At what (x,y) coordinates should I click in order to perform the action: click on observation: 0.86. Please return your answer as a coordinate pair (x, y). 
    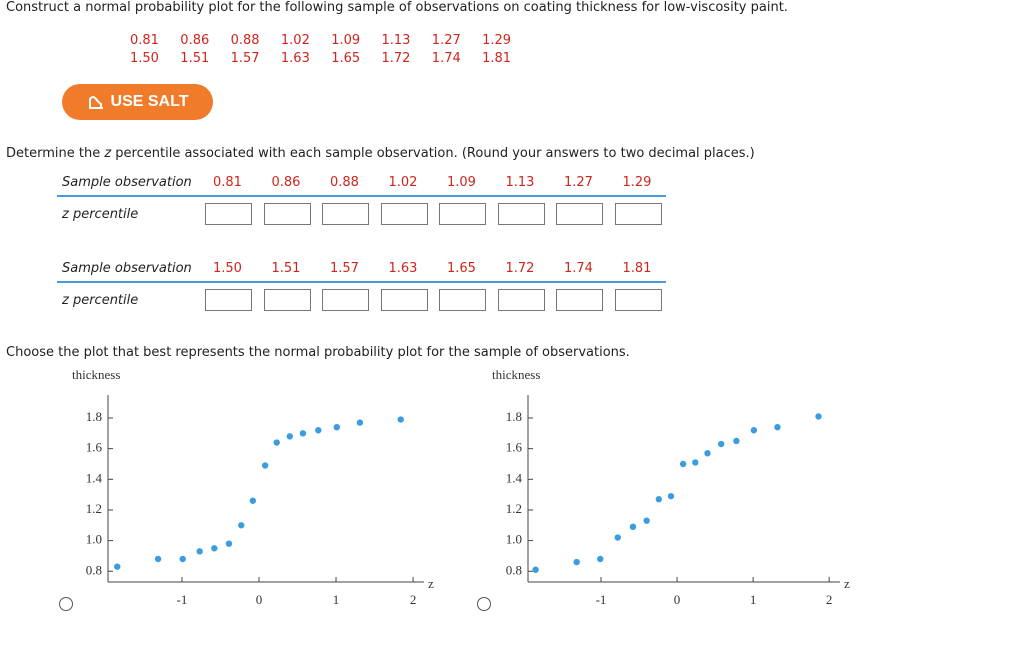
    Looking at the image, I should click on (286, 182).